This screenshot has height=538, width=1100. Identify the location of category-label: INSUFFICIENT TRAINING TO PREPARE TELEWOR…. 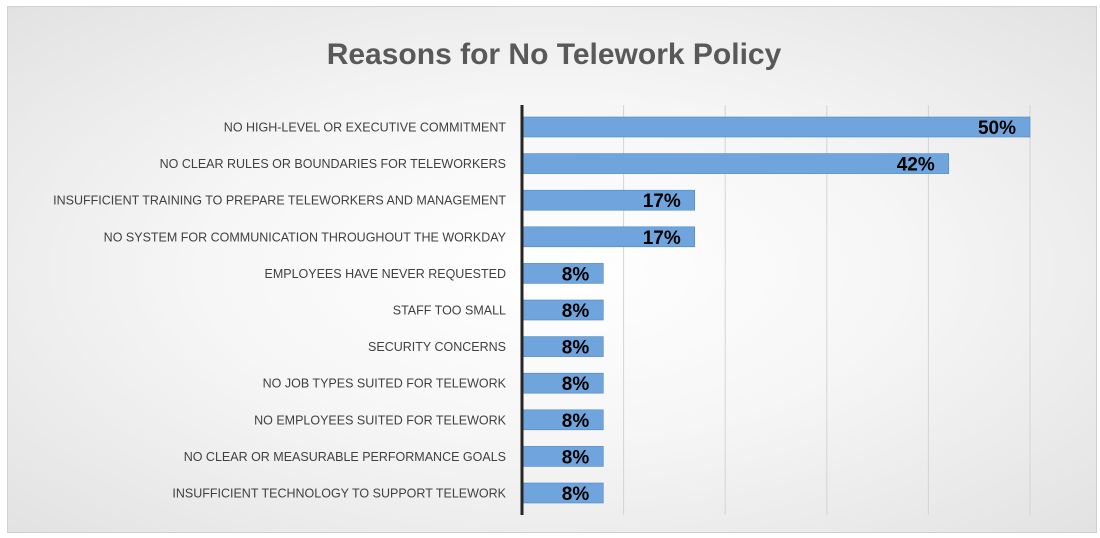
(279, 201).